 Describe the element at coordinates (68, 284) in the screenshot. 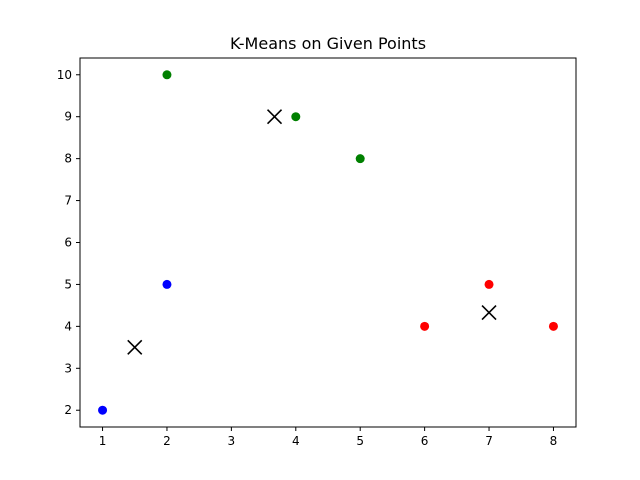

I see `y-tick-label: 5` at that location.